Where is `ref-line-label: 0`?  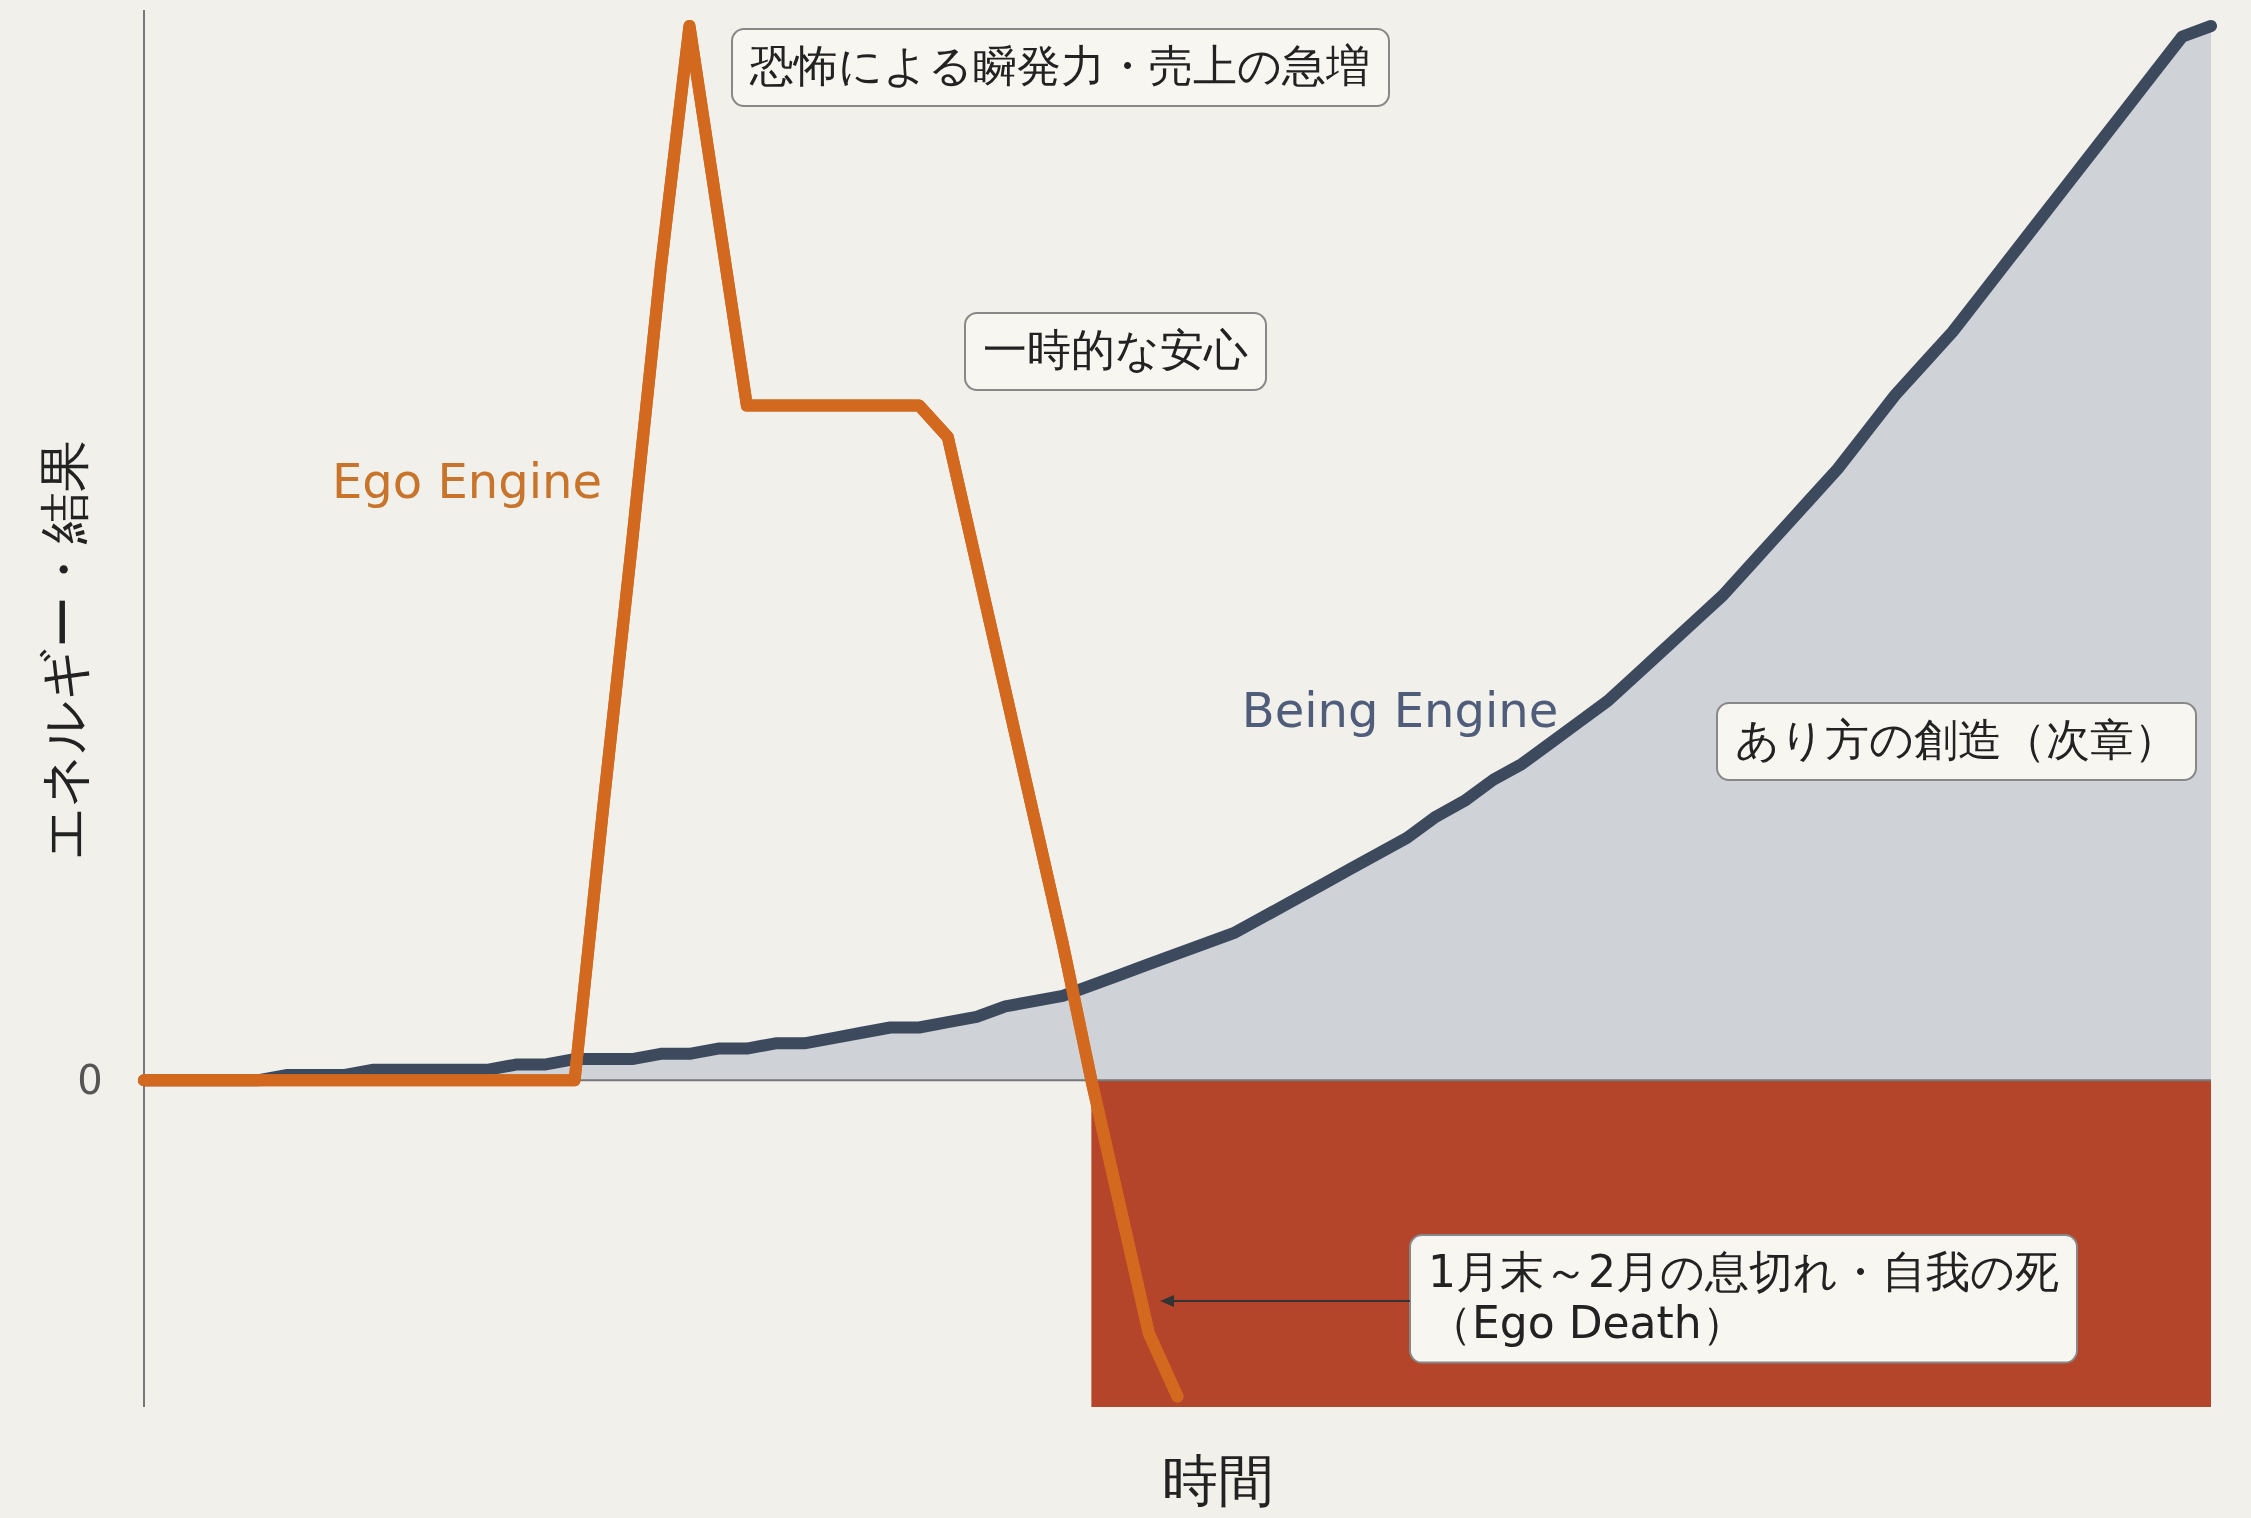 ref-line-label: 0 is located at coordinates (90, 1080).